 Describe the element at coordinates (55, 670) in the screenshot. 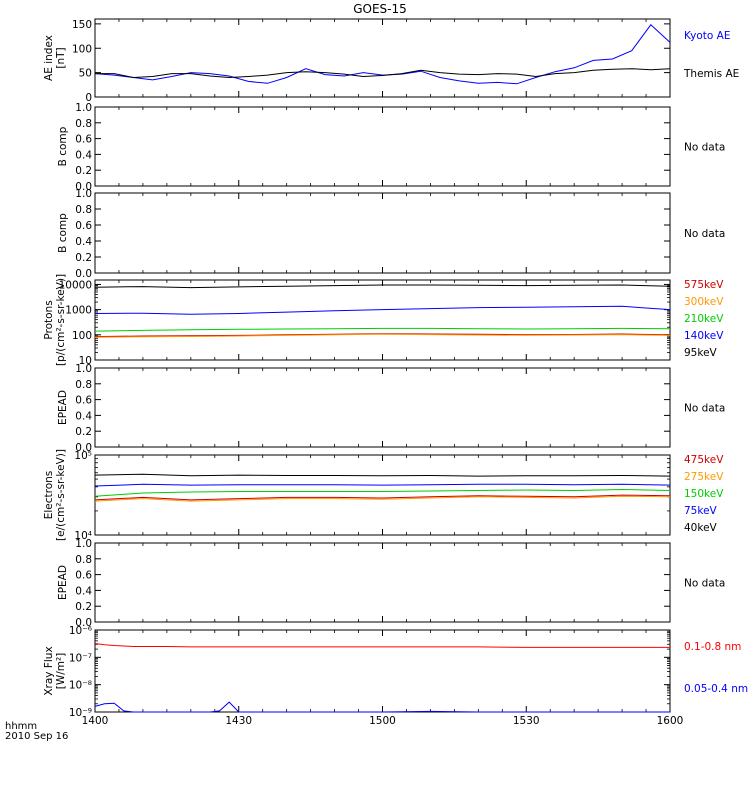

I see `y-axis-label: Xray Flux[W/m²]` at that location.